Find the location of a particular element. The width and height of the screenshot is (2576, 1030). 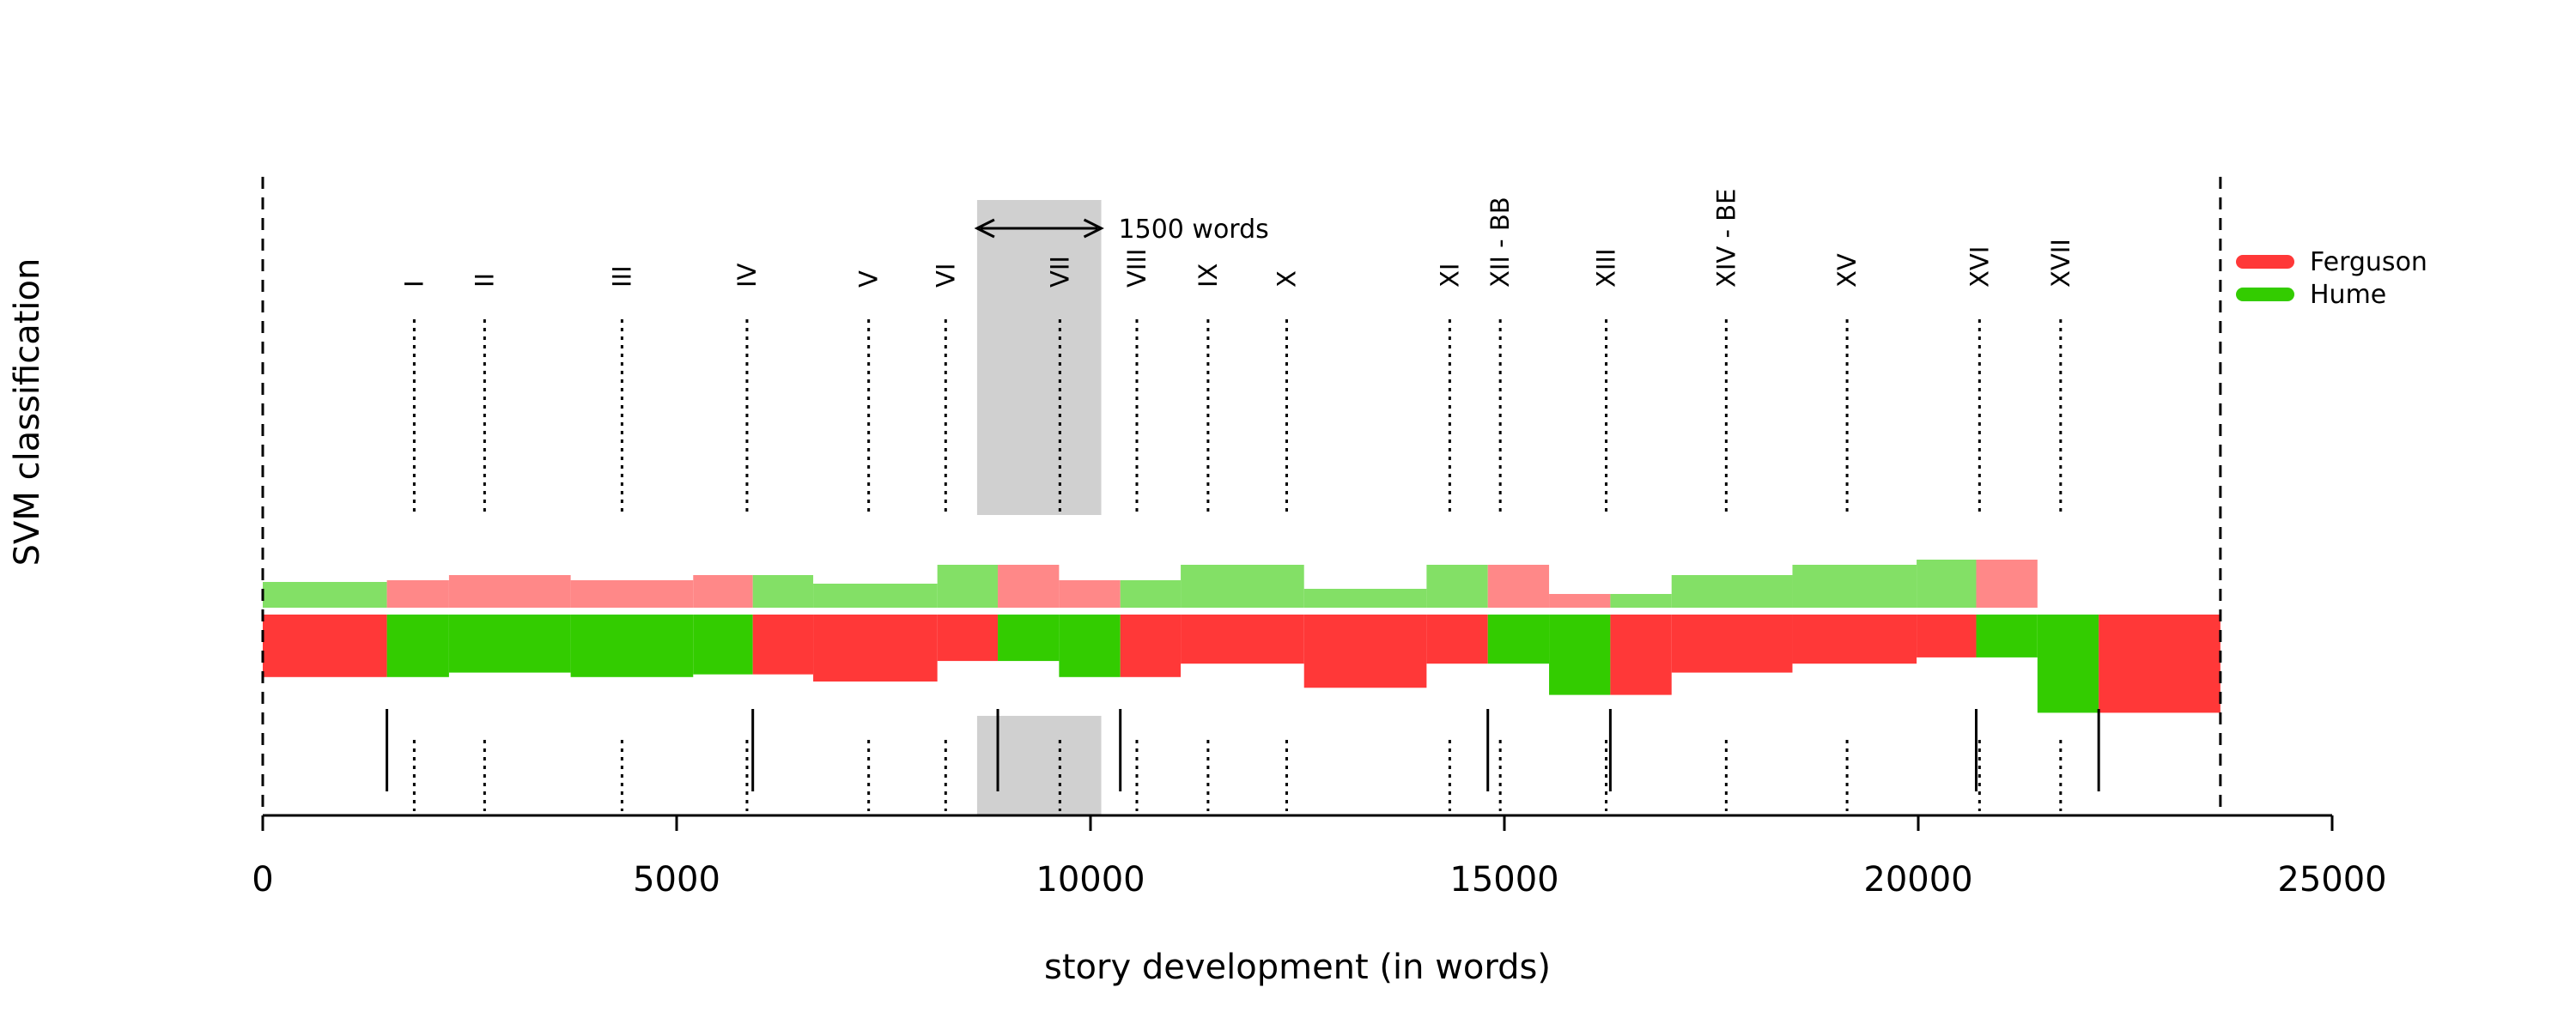

upper-window-bars is located at coordinates (1151, 584).